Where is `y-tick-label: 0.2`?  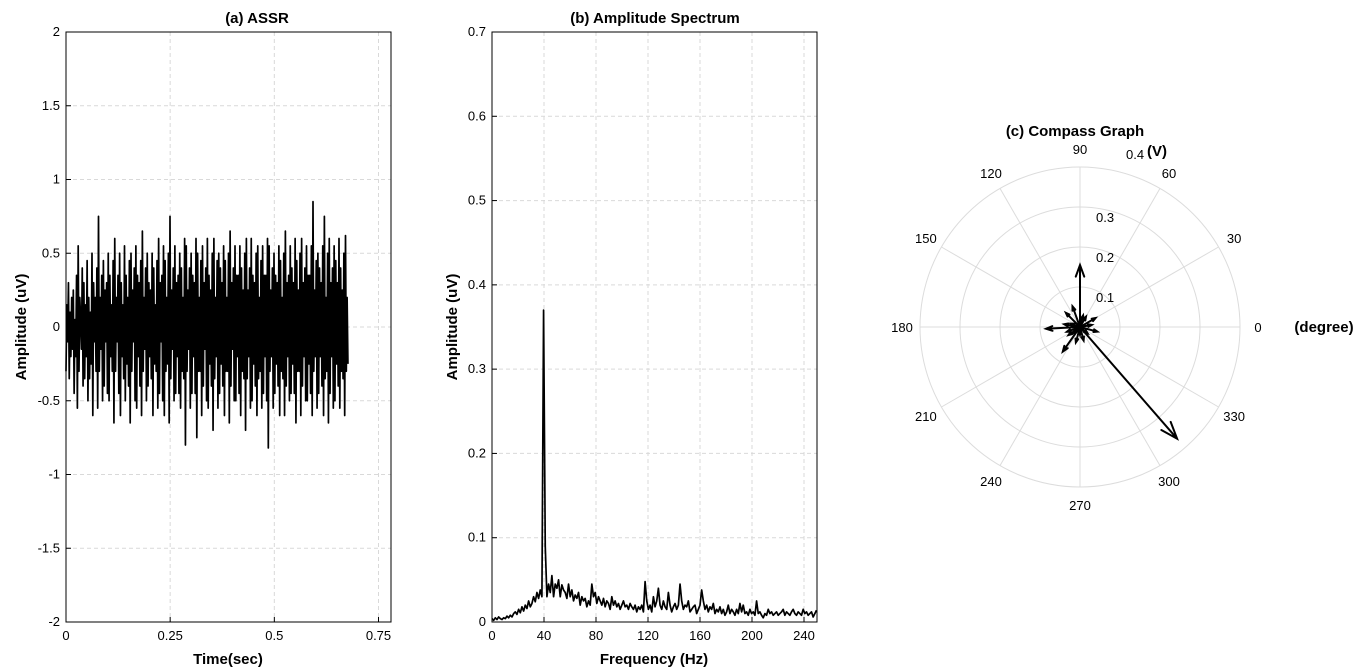
y-tick-label: 0.2 is located at coordinates (477, 452).